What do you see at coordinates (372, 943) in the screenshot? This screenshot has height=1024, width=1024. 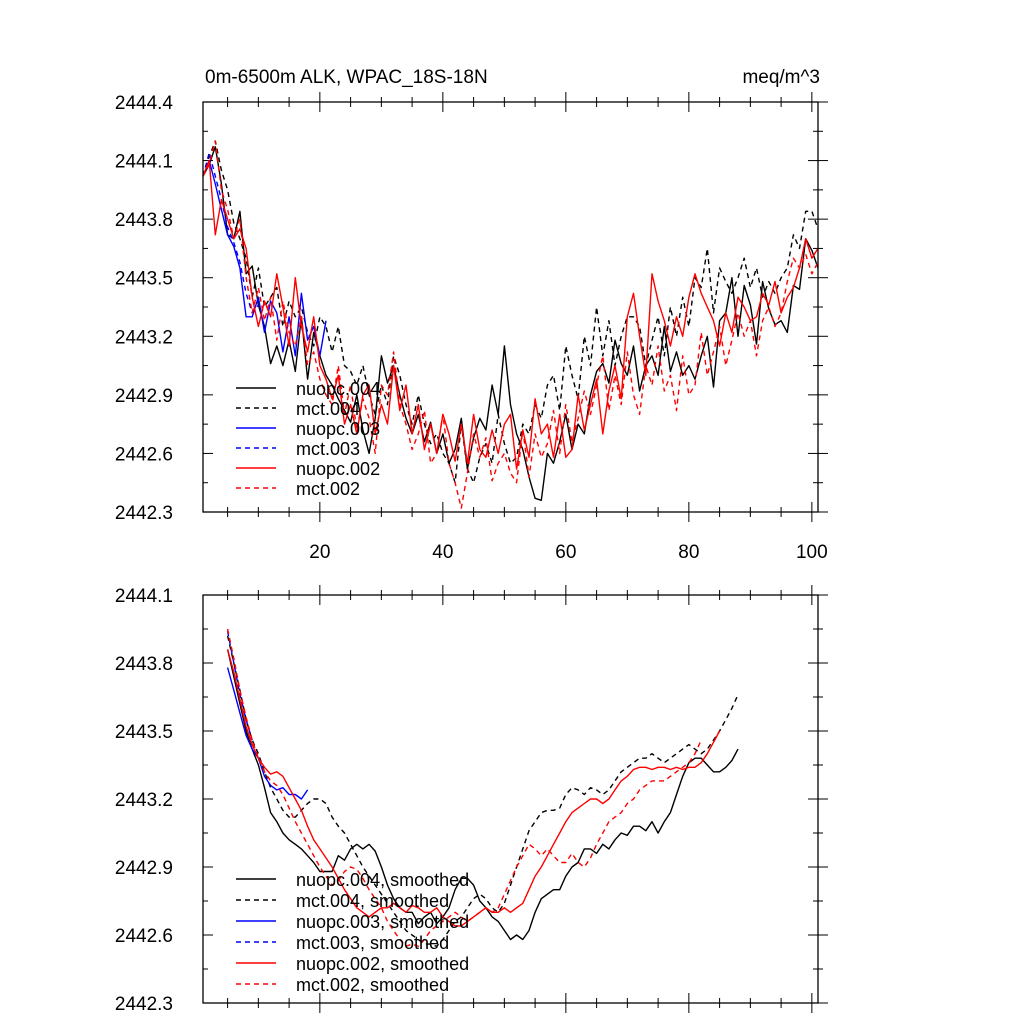 I see `legend-label: mct.003, smoothed` at bounding box center [372, 943].